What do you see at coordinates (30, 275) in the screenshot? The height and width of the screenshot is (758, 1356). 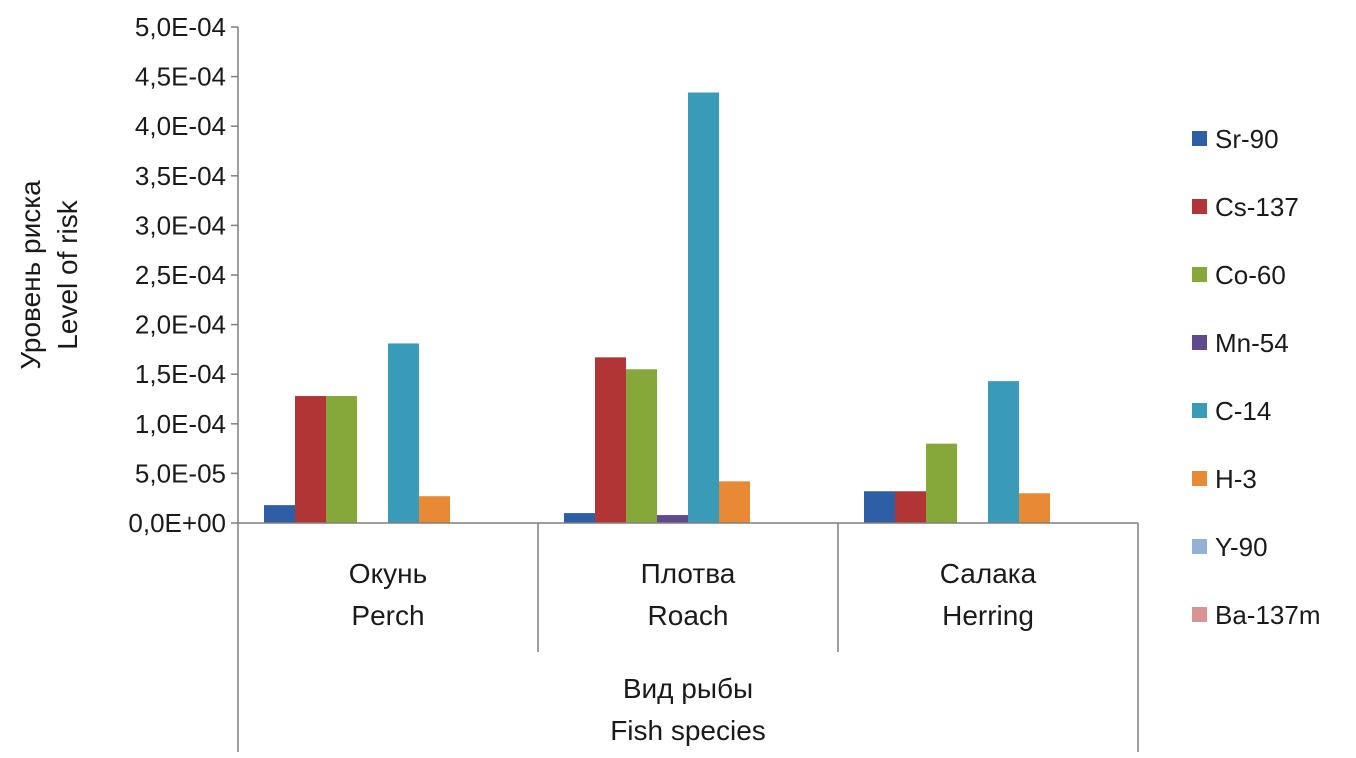 I see `y-axis-title-line: Уровень риска` at bounding box center [30, 275].